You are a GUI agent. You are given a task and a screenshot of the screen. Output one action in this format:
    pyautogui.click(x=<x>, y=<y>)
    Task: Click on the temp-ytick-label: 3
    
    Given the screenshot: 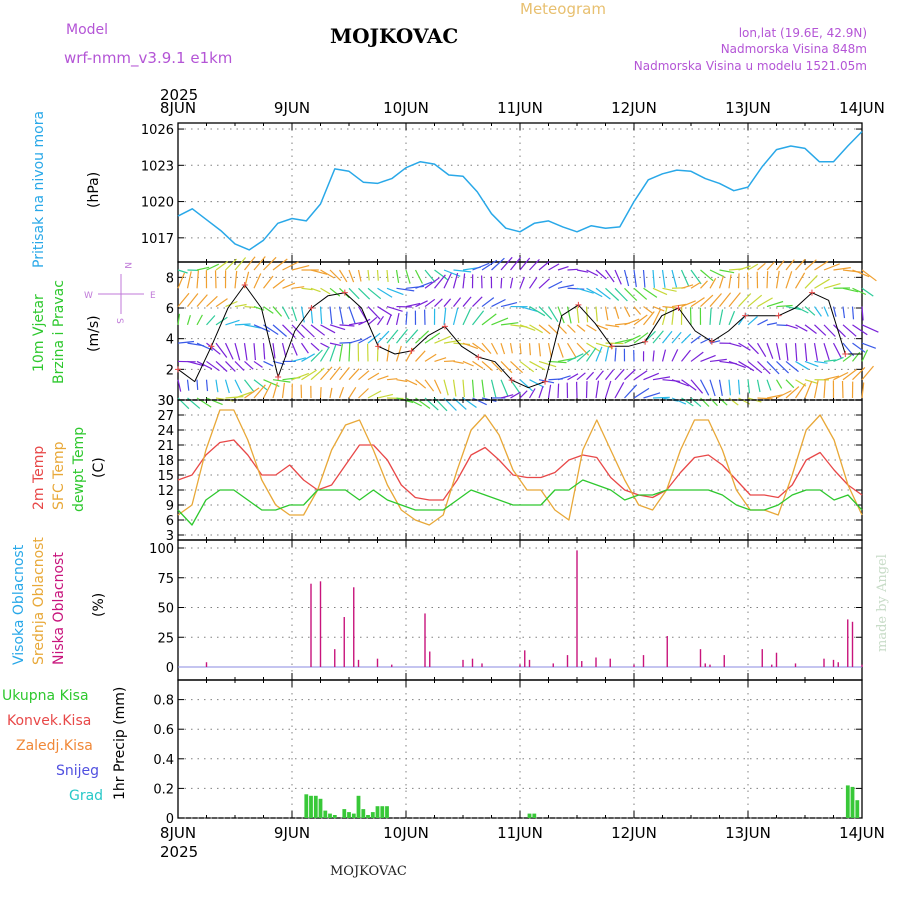 What is the action you would take?
    pyautogui.click(x=170, y=536)
    